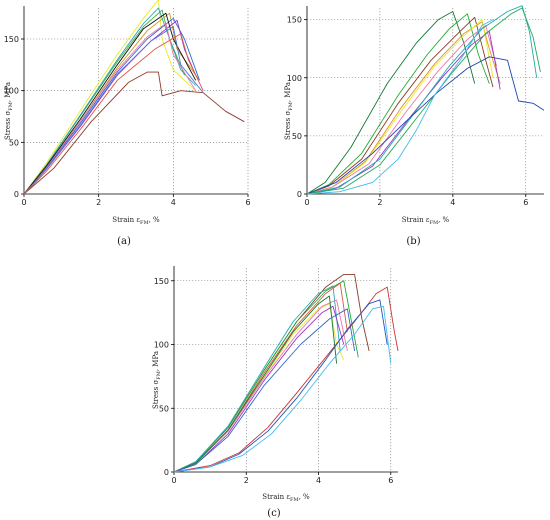  I want to click on panel-label: (c), so click(274, 513).